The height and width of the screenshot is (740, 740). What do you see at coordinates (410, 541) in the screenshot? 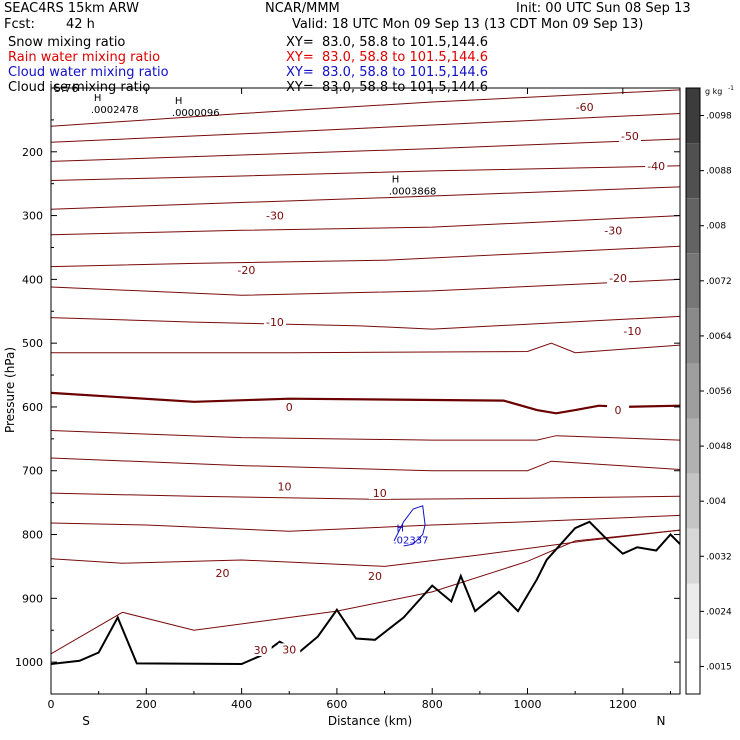
I see `max-value: .02337` at bounding box center [410, 541].